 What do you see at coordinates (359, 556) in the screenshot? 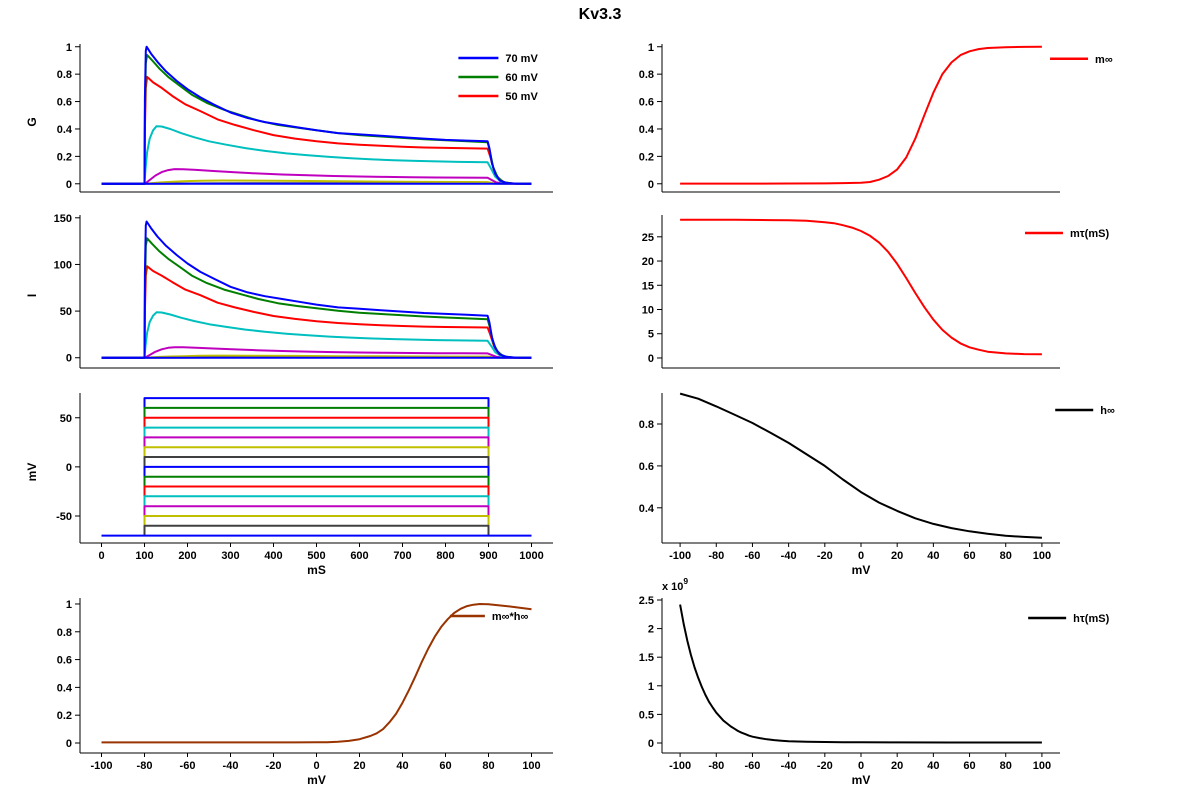
I see `svg-text: 600` at bounding box center [359, 556].